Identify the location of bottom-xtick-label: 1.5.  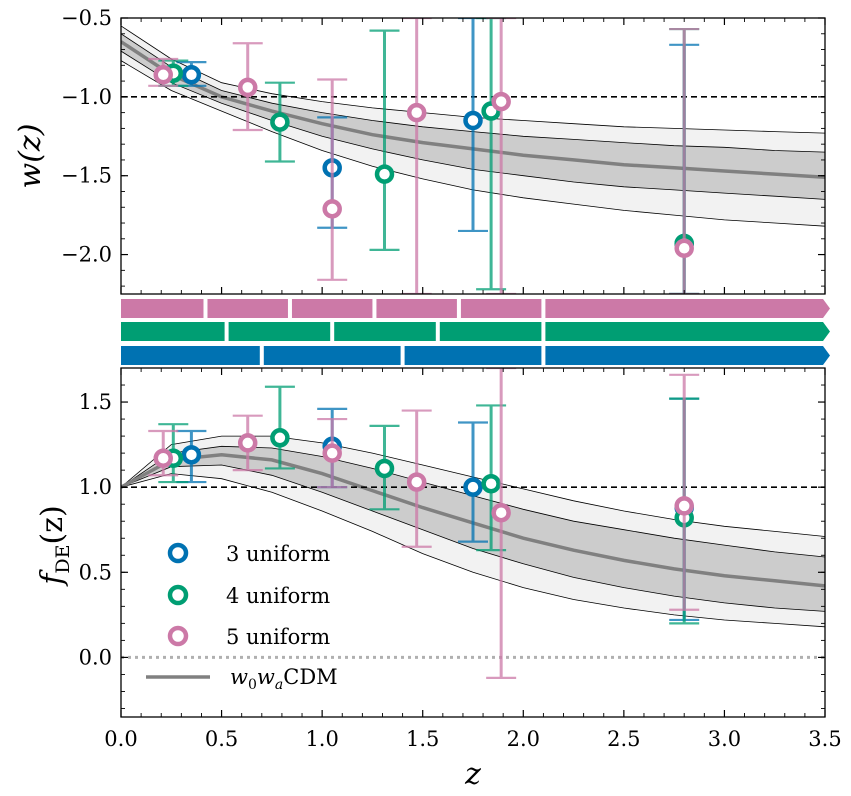
(422, 739).